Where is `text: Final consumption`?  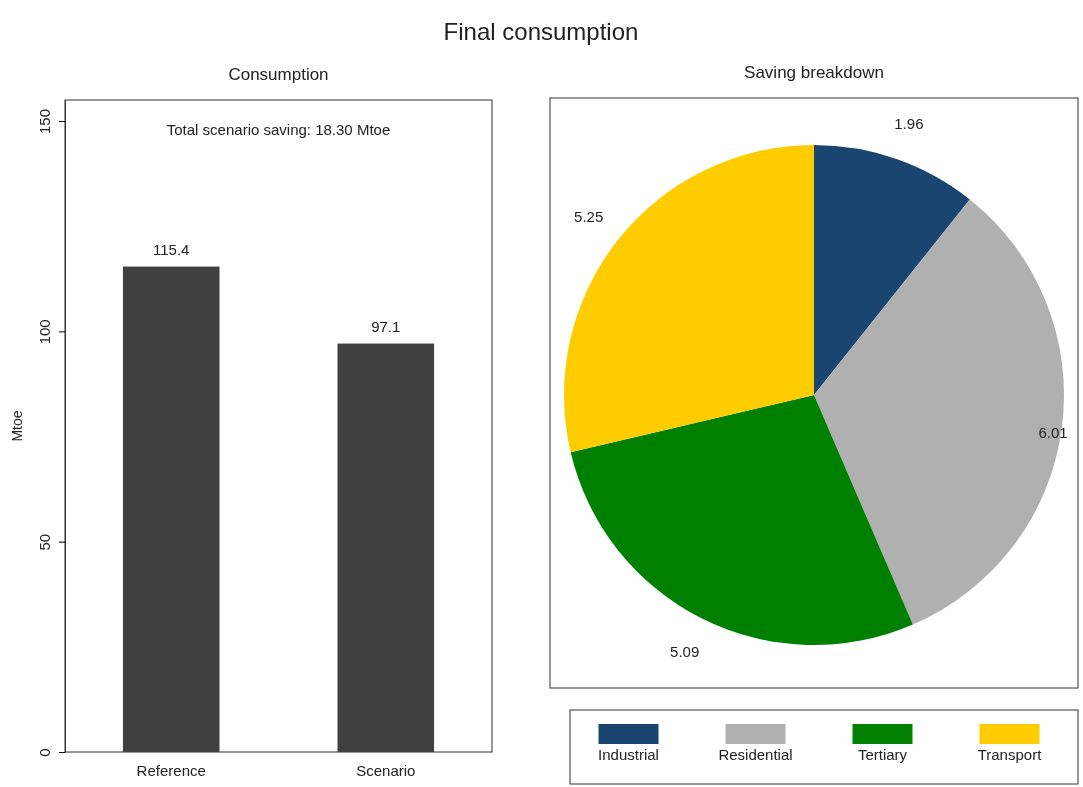
text: Final consumption is located at coordinates (541, 31).